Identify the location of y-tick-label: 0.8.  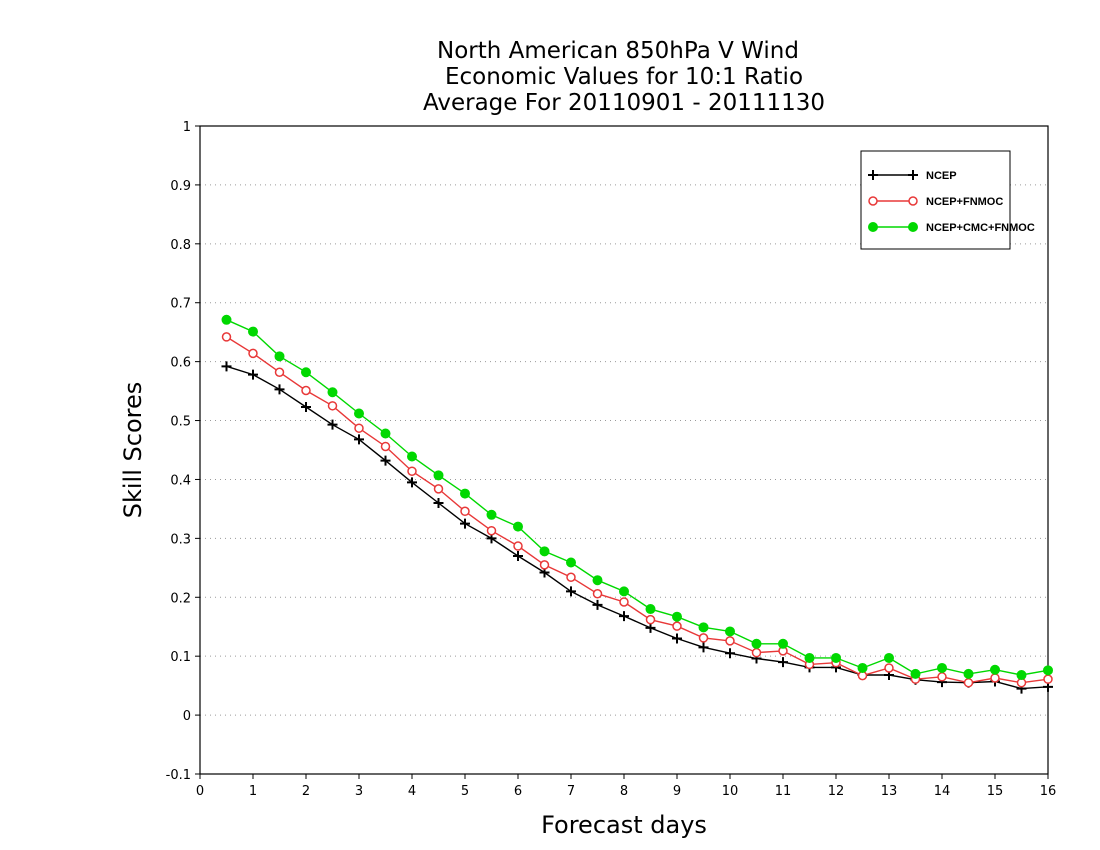
(180, 245).